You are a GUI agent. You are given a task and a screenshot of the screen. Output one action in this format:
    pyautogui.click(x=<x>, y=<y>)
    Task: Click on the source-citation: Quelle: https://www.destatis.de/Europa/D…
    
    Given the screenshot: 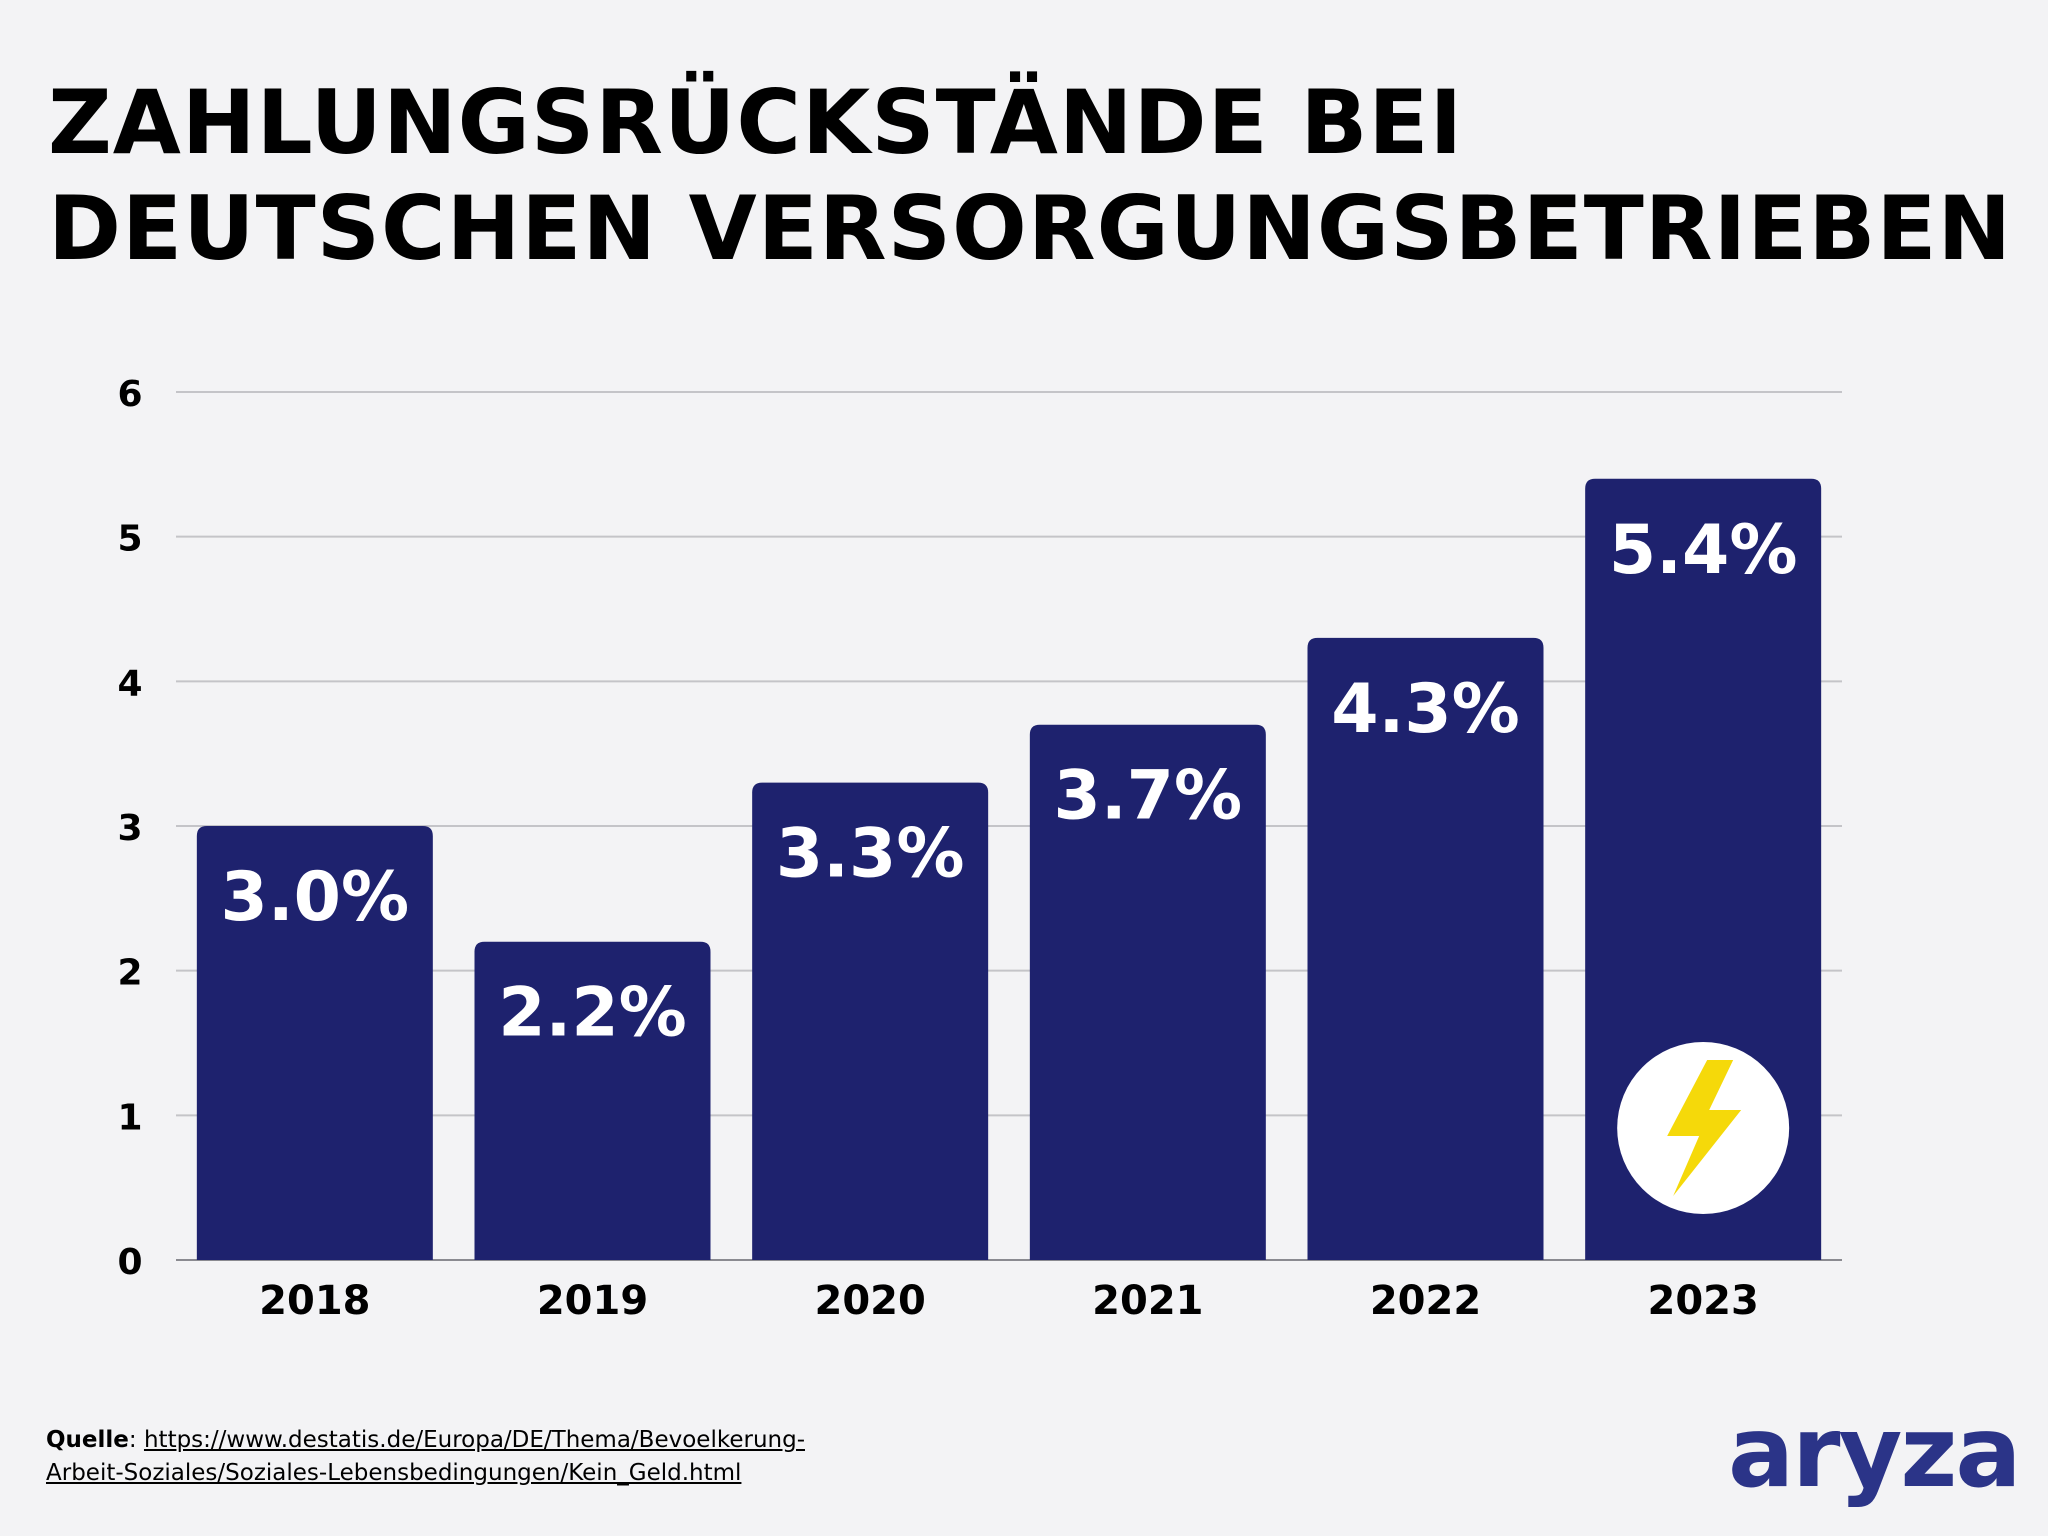 What is the action you would take?
    pyautogui.click(x=425, y=1457)
    